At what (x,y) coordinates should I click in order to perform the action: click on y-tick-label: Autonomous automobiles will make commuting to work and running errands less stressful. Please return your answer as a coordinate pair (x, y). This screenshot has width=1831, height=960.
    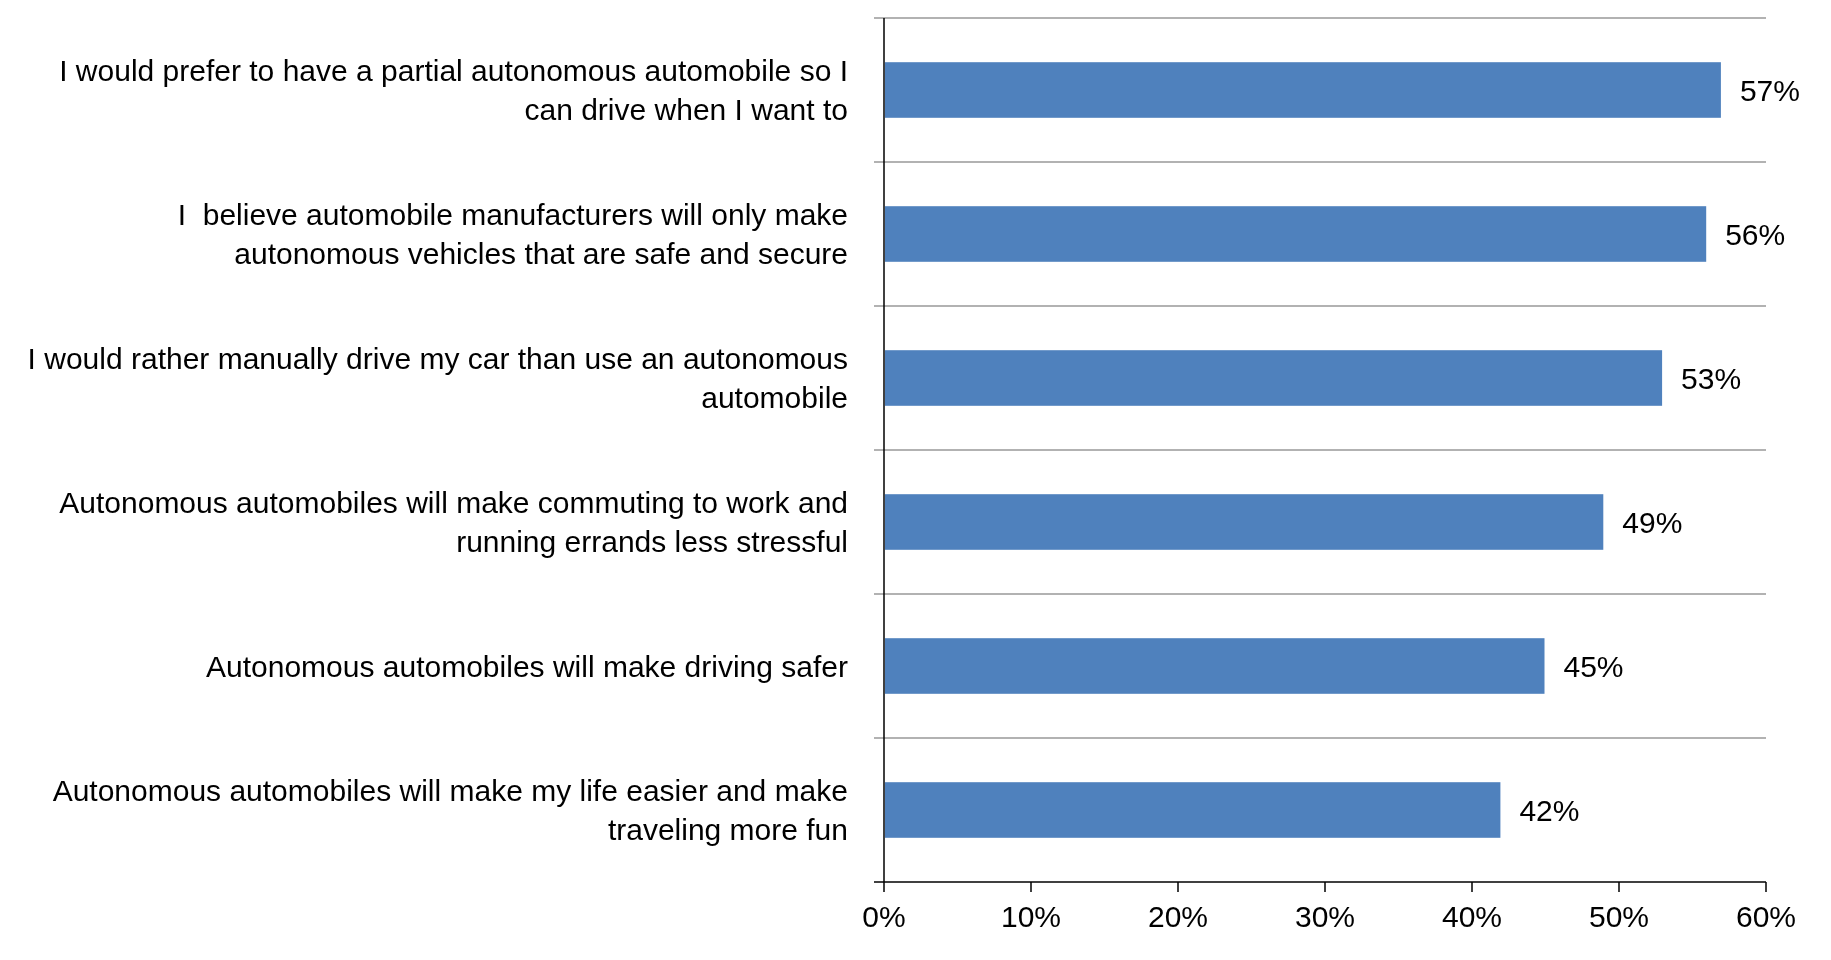
    Looking at the image, I should click on (453, 522).